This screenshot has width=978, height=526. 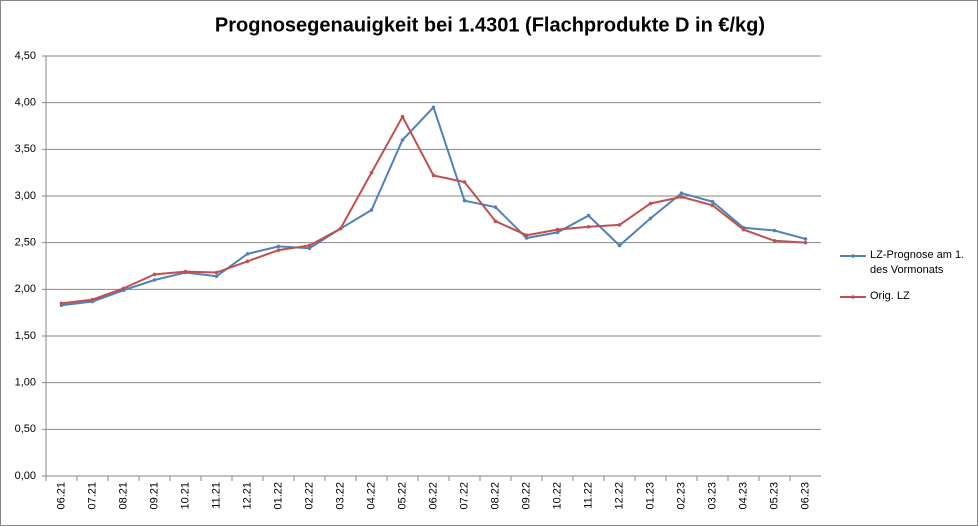 I want to click on x-tick-label: 12.22, so click(x=619, y=496).